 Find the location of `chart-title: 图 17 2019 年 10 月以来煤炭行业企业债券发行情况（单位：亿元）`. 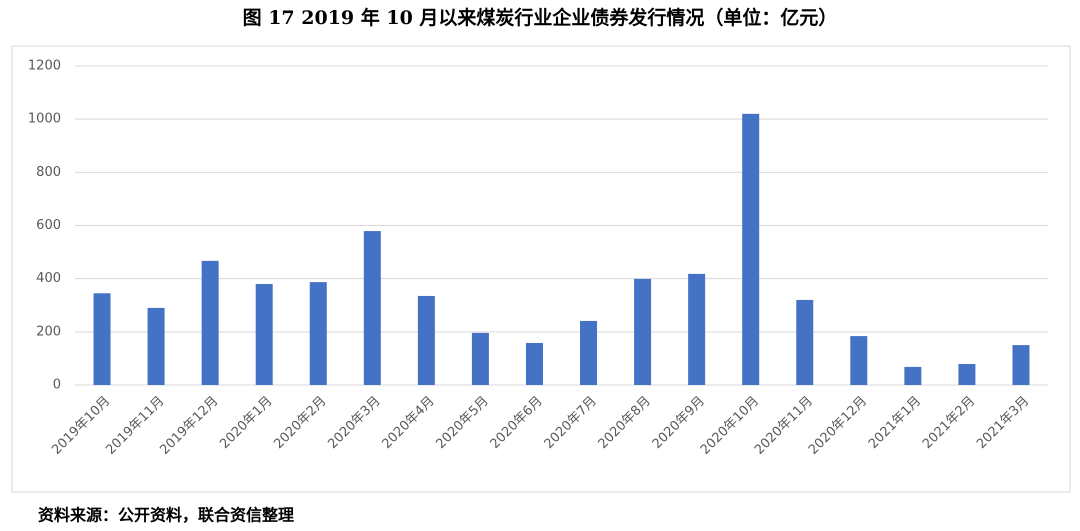

chart-title: 图 17 2019 年 10 月以来煤炭行业企业债券发行情况（单位：亿元） is located at coordinates (540, 17).